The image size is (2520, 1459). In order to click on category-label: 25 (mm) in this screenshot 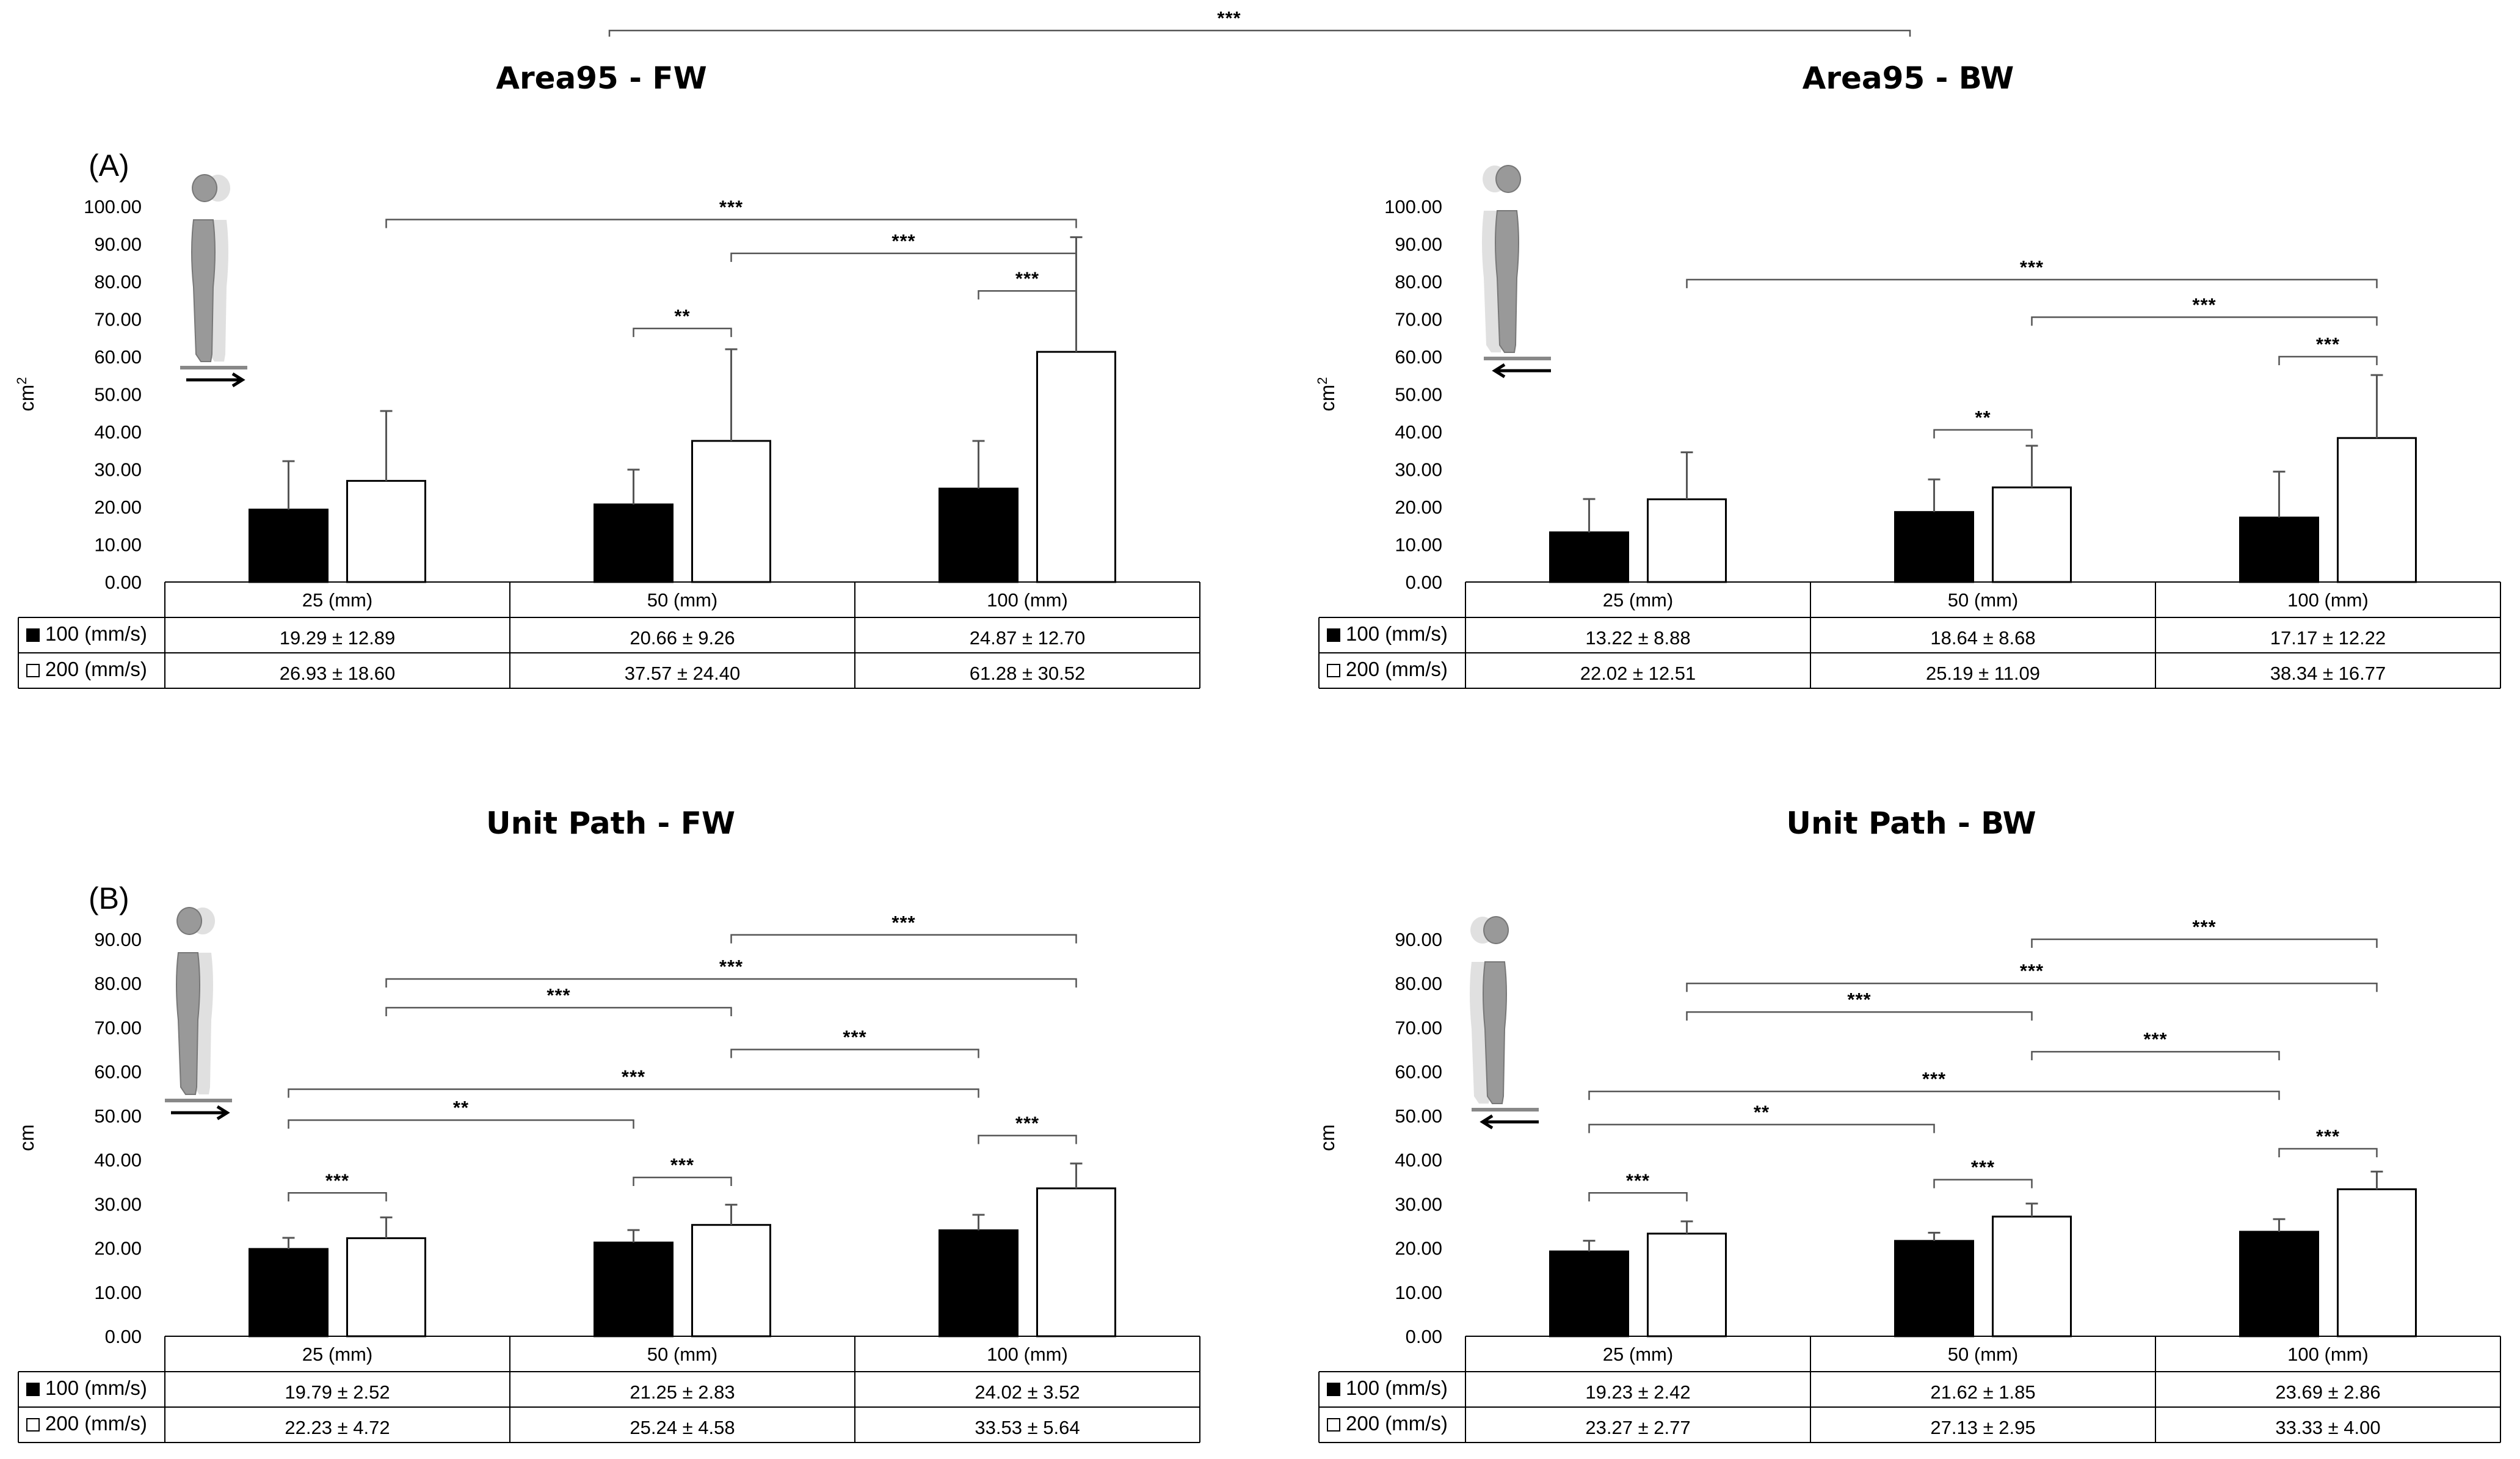, I will do `click(1638, 600)`.